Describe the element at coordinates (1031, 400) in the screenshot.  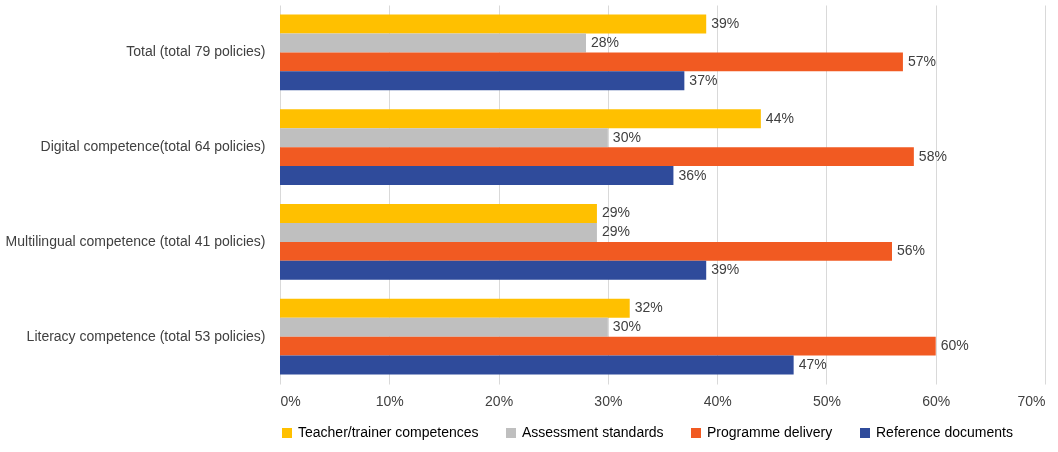
I see `x-tick-label: 70%` at that location.